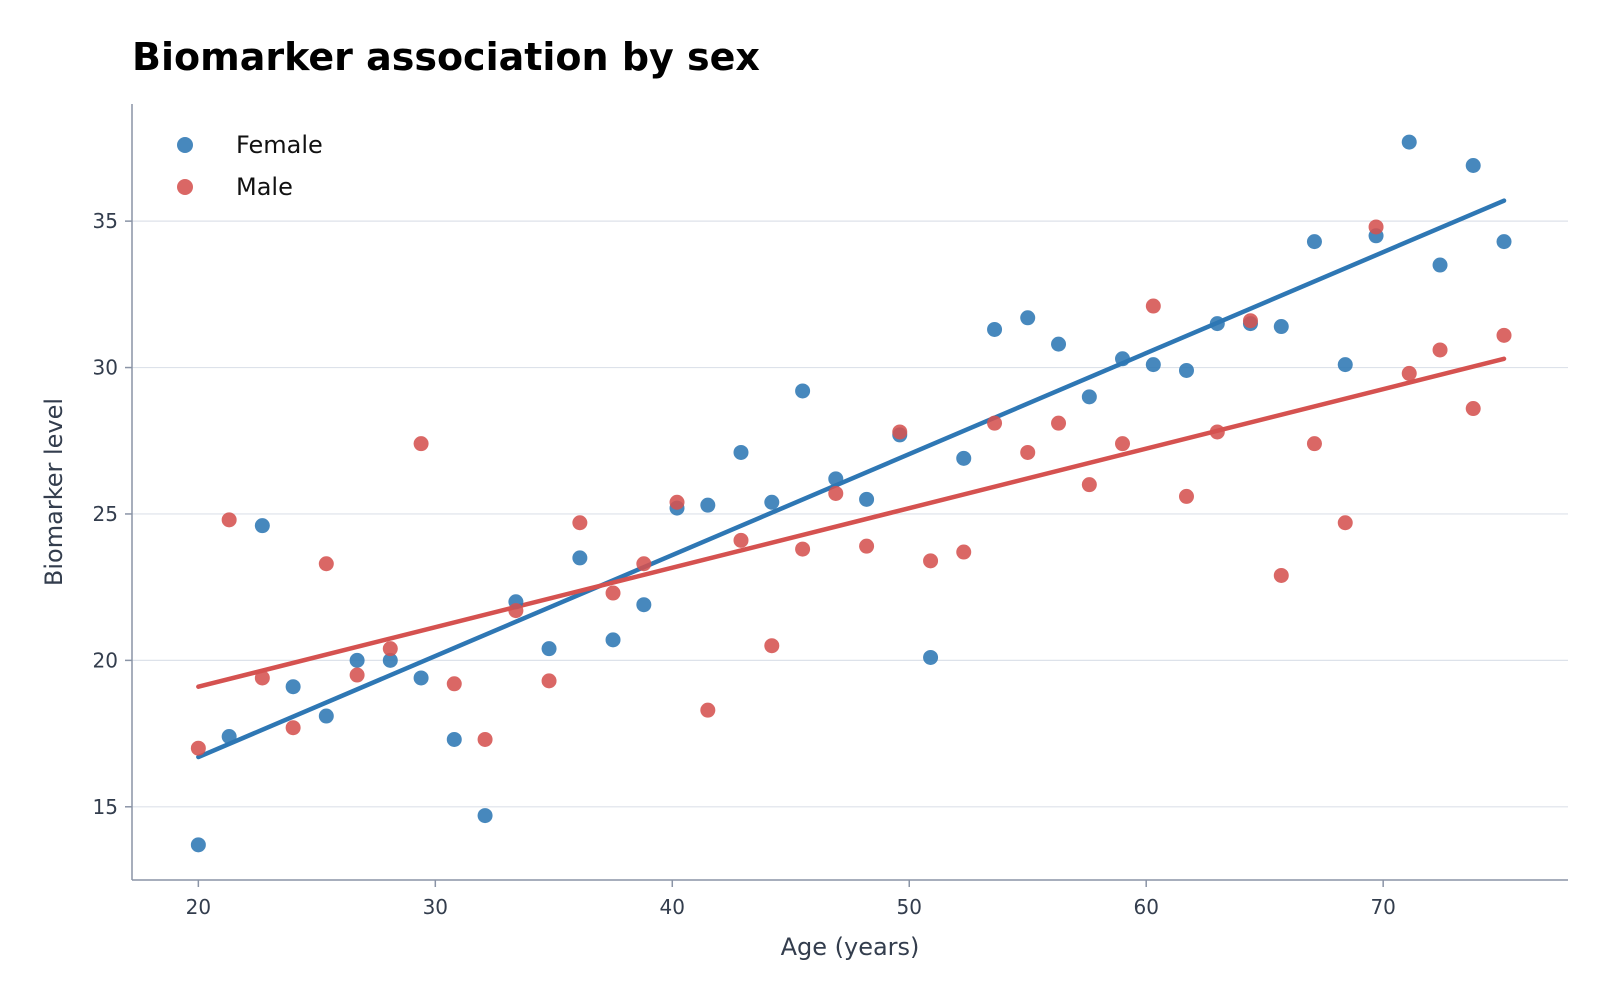  Describe the element at coordinates (264, 187) in the screenshot. I see `legend-label-male: Male` at that location.